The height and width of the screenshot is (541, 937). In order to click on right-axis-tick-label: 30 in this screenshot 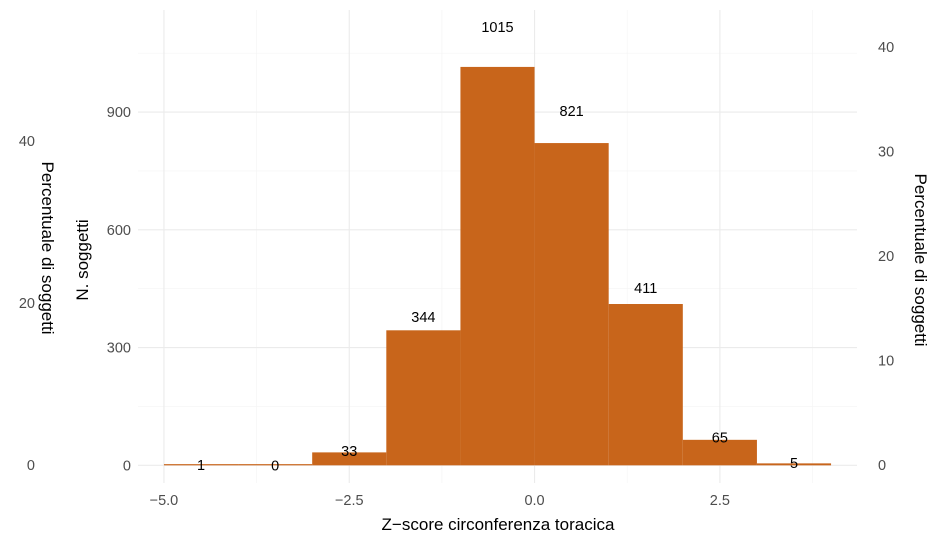, I will do `click(886, 153)`.